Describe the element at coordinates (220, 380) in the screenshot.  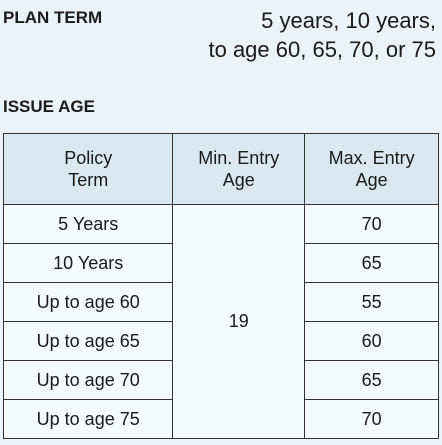
I see `table-row: Up to age 70 65` at that location.